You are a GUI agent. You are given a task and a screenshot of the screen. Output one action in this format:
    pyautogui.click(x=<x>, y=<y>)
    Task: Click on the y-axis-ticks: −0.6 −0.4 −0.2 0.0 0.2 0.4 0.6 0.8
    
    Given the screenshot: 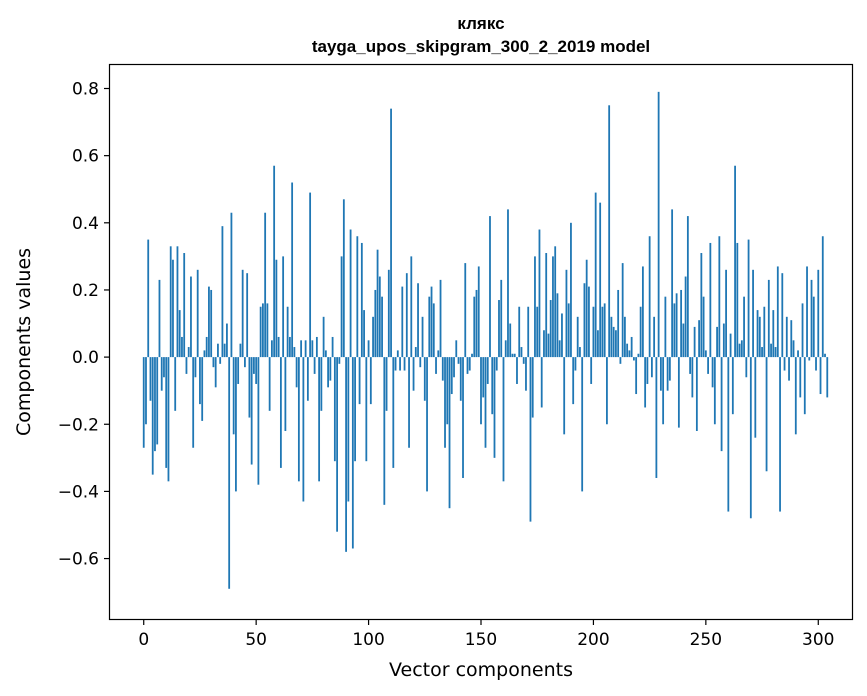 What is the action you would take?
    pyautogui.click(x=84, y=325)
    